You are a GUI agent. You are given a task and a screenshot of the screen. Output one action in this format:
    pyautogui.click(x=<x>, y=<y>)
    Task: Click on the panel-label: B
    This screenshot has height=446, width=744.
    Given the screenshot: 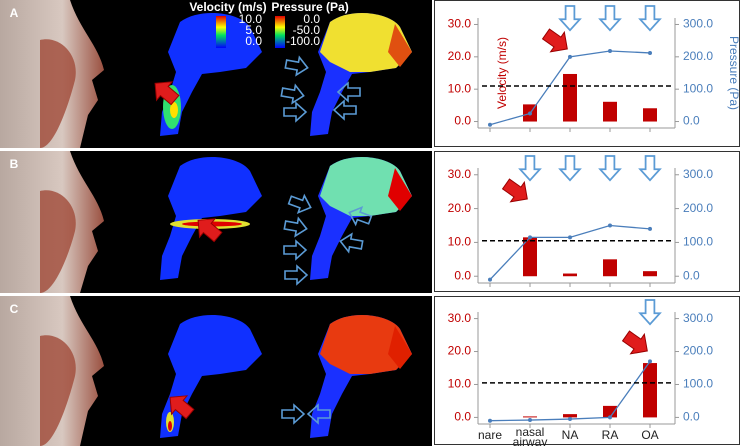 What is the action you would take?
    pyautogui.click(x=14, y=164)
    